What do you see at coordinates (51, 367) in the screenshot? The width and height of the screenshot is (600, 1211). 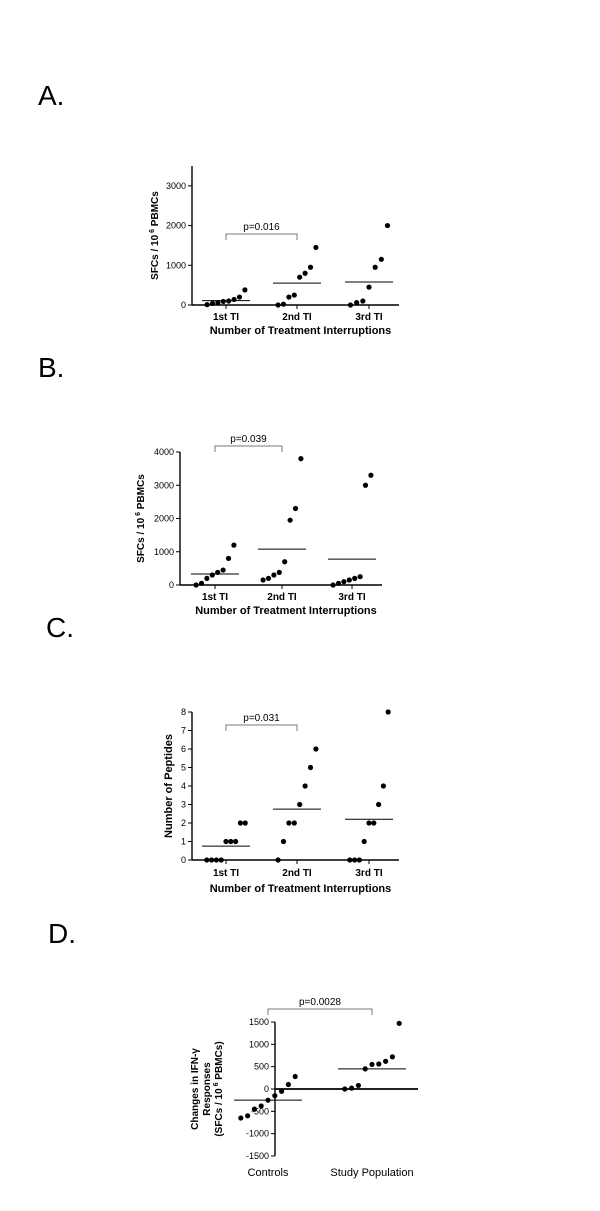 I see `panel-b-letter: B.` at bounding box center [51, 367].